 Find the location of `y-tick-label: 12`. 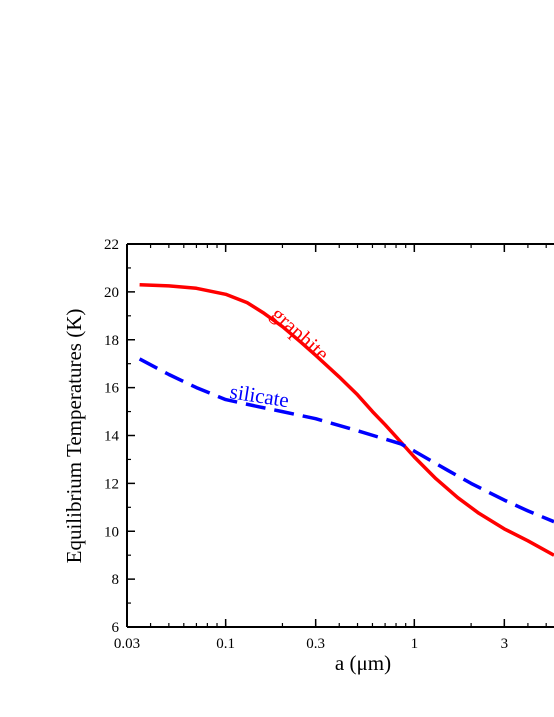

y-tick-label: 12 is located at coordinates (111, 484).